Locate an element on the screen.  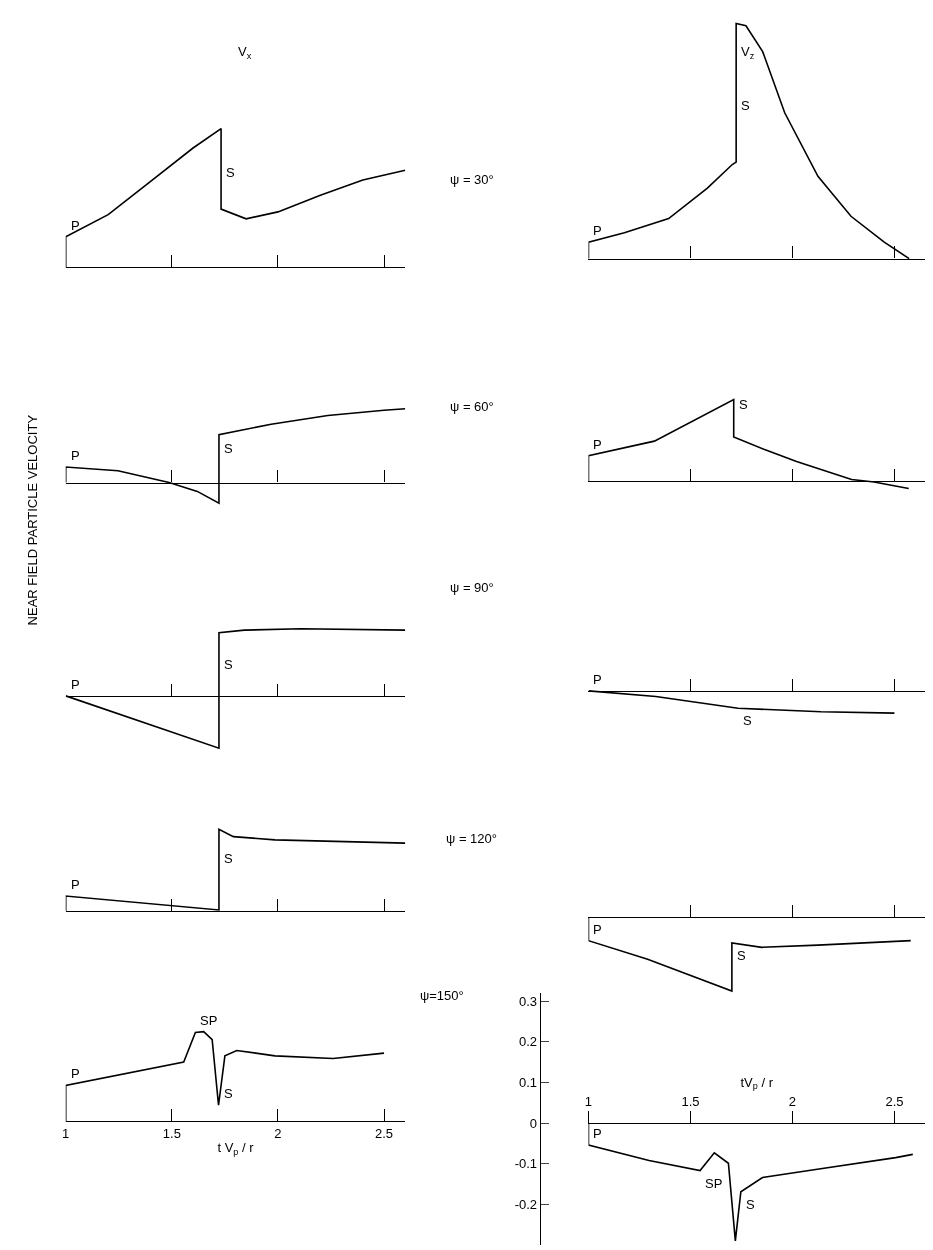
x-axis-title: t V$_{p}$ / r is located at coordinates (236, 1148).